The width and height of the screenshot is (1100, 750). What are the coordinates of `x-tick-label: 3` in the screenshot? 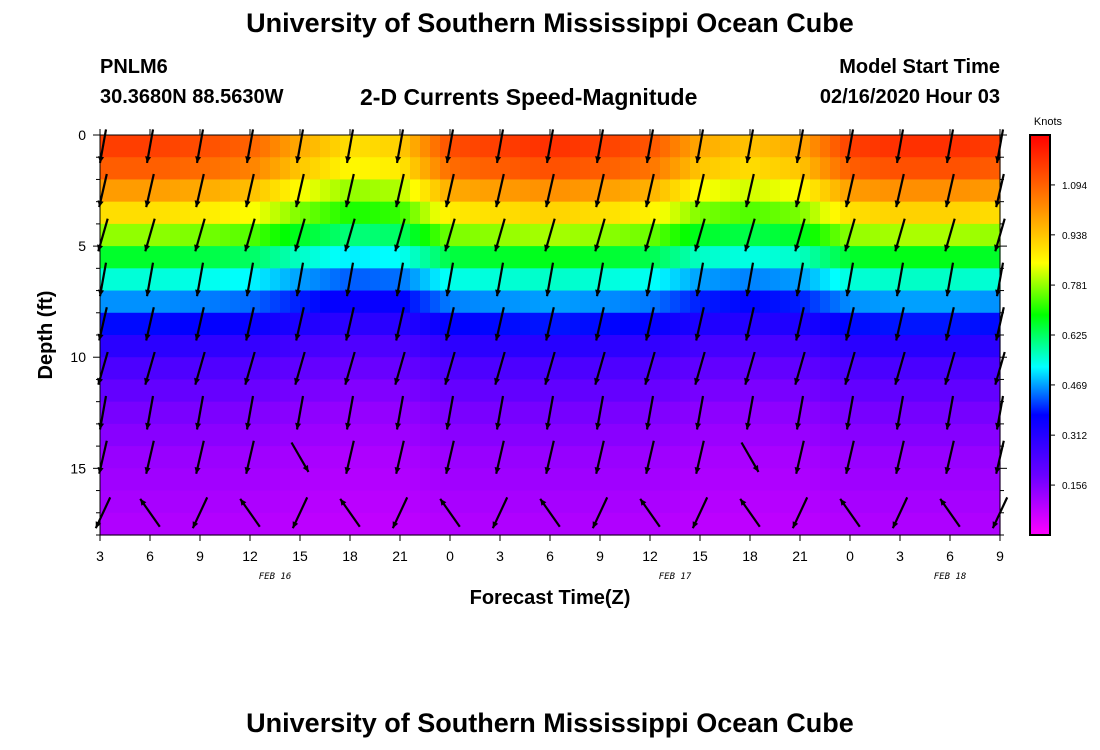 It's located at (100, 556).